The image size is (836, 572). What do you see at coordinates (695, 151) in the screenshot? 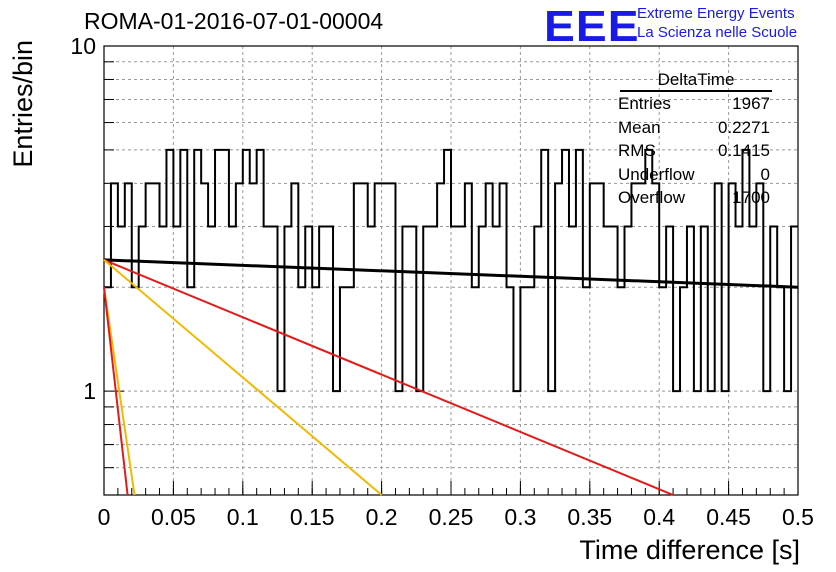
I see `stats-row-rms: RMS 0.1415` at bounding box center [695, 151].